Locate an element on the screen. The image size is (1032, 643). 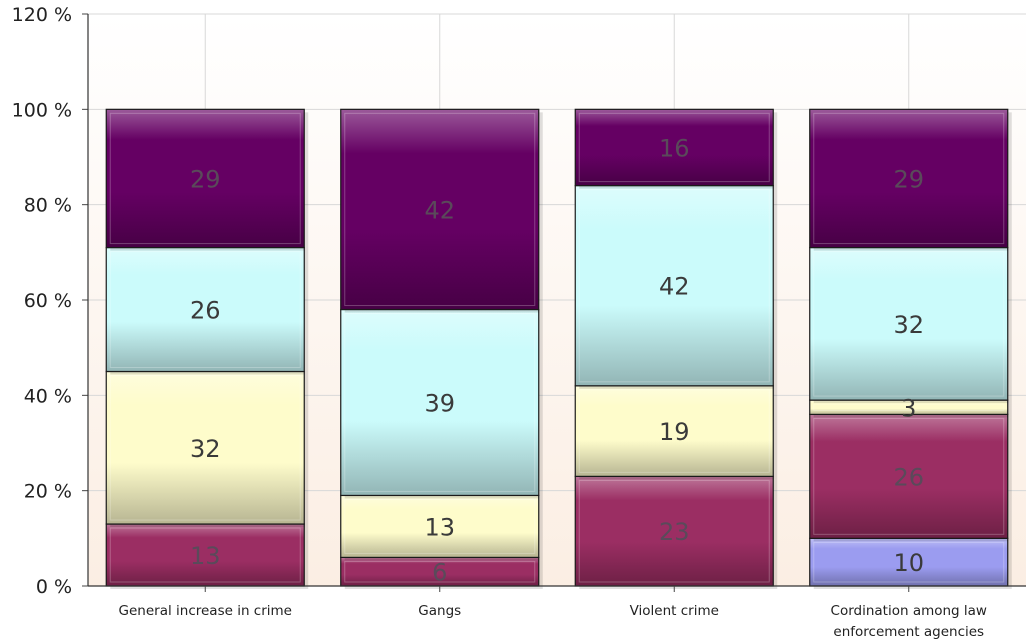
y-tick-label: 40 % is located at coordinates (48, 396).